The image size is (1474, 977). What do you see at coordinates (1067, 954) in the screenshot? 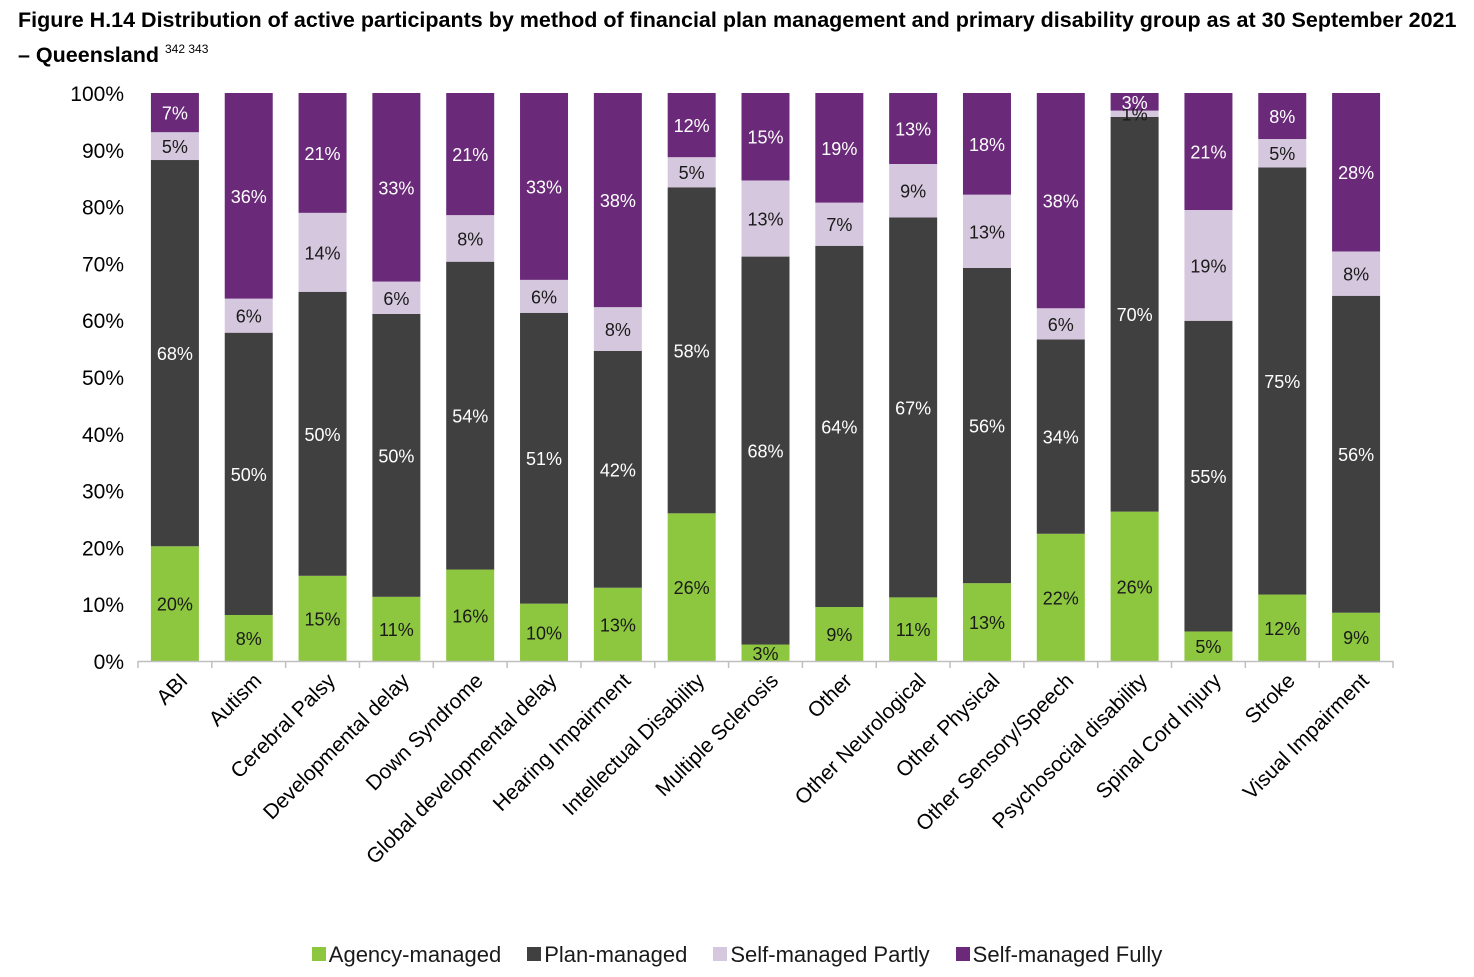
I see `legend-label: Self-managed Fully` at bounding box center [1067, 954].